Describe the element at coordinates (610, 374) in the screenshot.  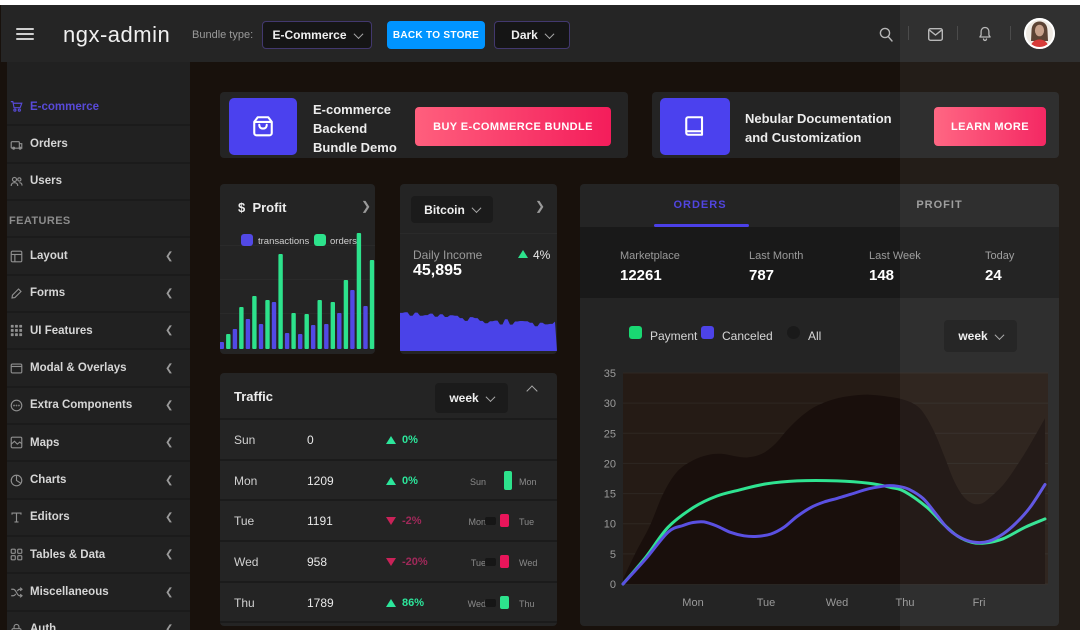
I see `svg-text: 35` at that location.